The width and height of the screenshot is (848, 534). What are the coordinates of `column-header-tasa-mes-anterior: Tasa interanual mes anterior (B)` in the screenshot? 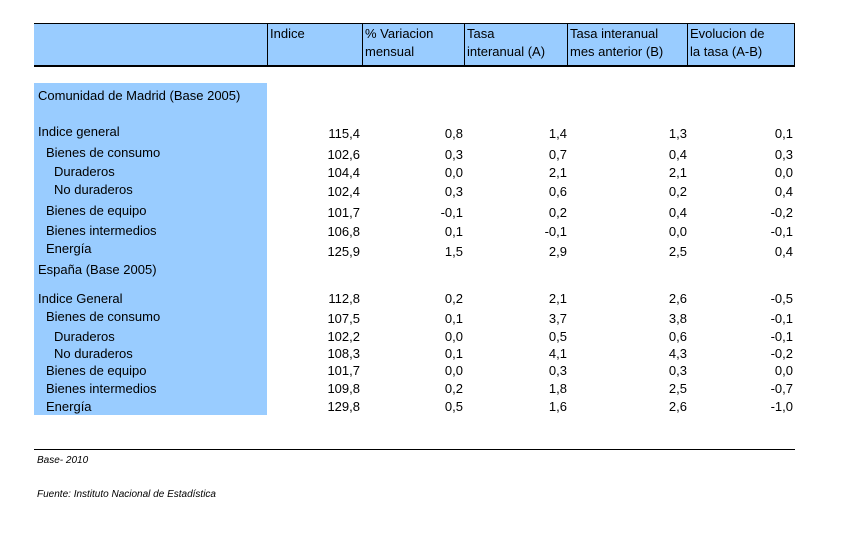 It's located at (617, 42).